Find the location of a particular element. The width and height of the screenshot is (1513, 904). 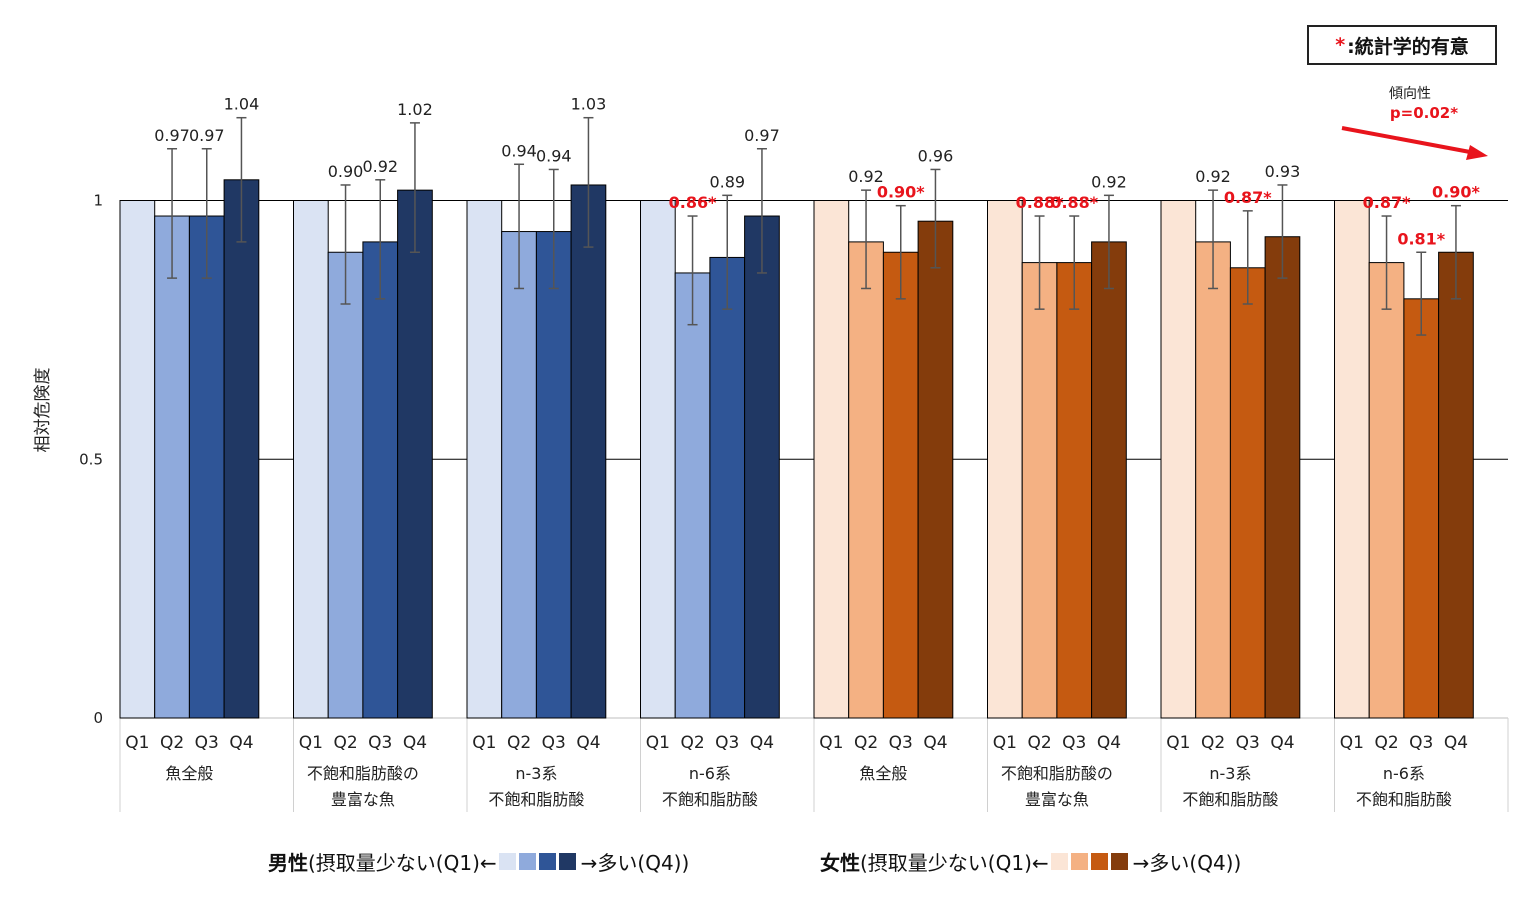

x-tick-label-g6-q2: Q2 is located at coordinates (1213, 743).